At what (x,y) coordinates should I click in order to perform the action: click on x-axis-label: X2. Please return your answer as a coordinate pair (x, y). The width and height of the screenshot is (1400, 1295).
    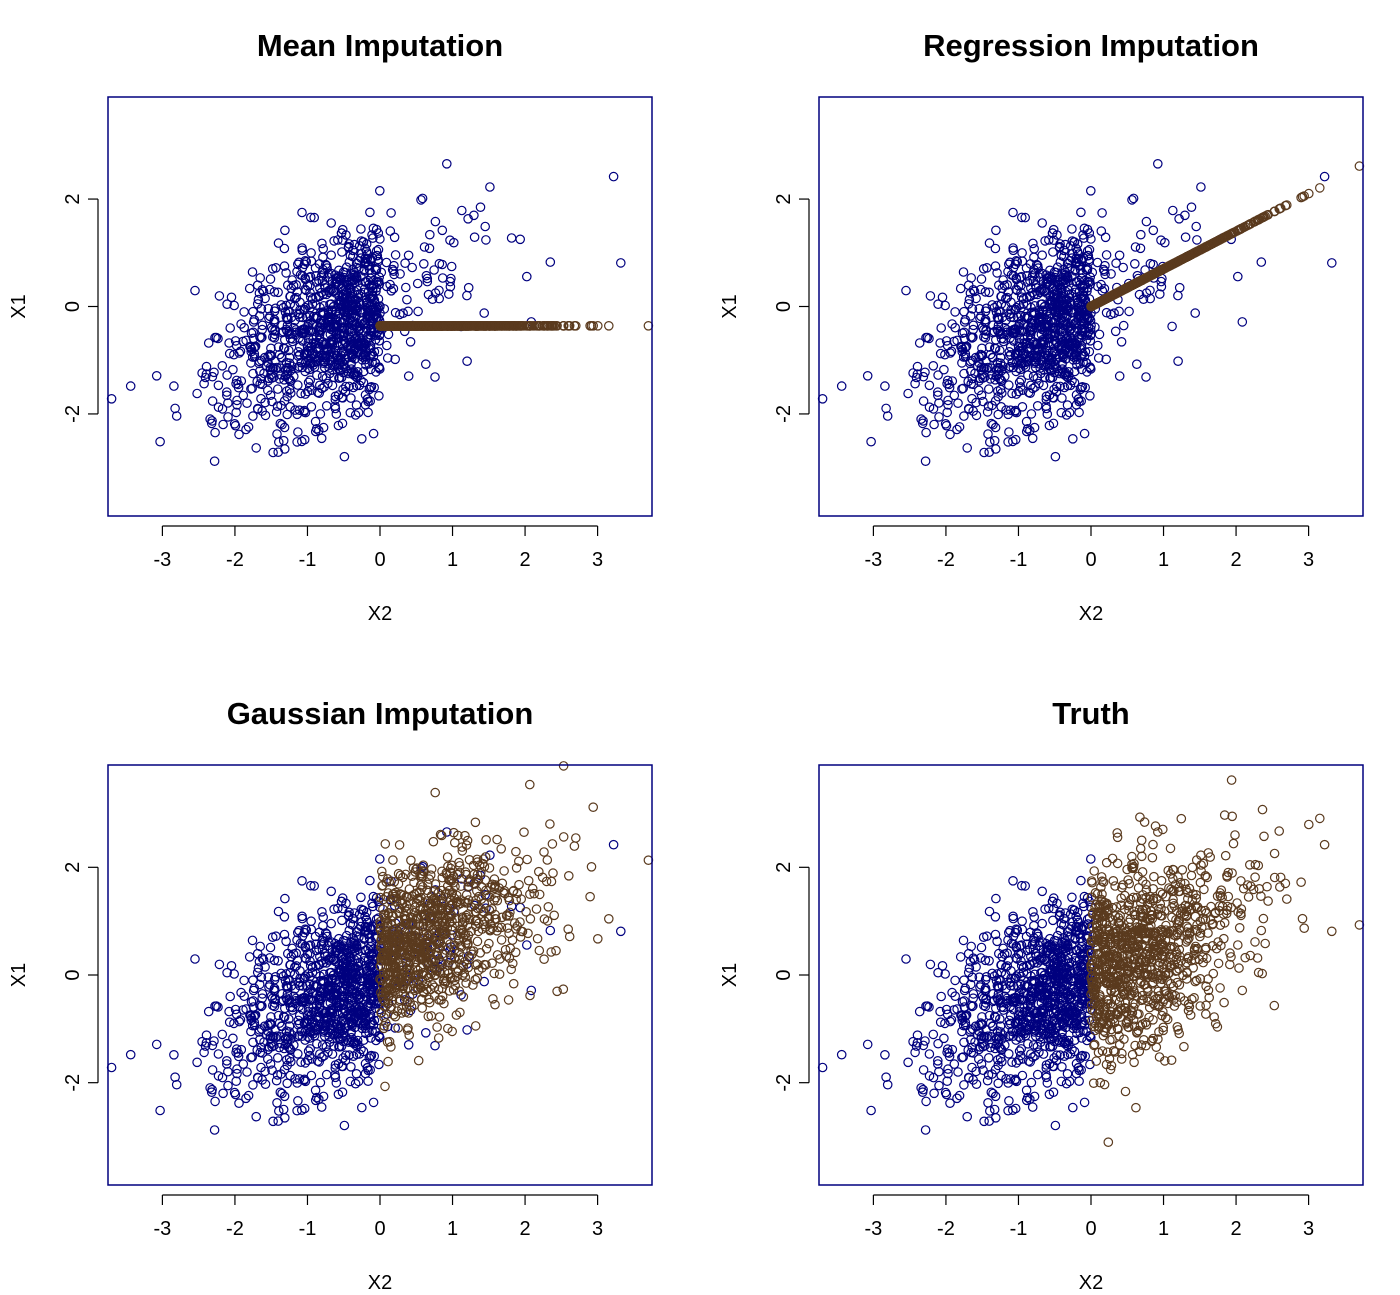
    Looking at the image, I should click on (380, 614).